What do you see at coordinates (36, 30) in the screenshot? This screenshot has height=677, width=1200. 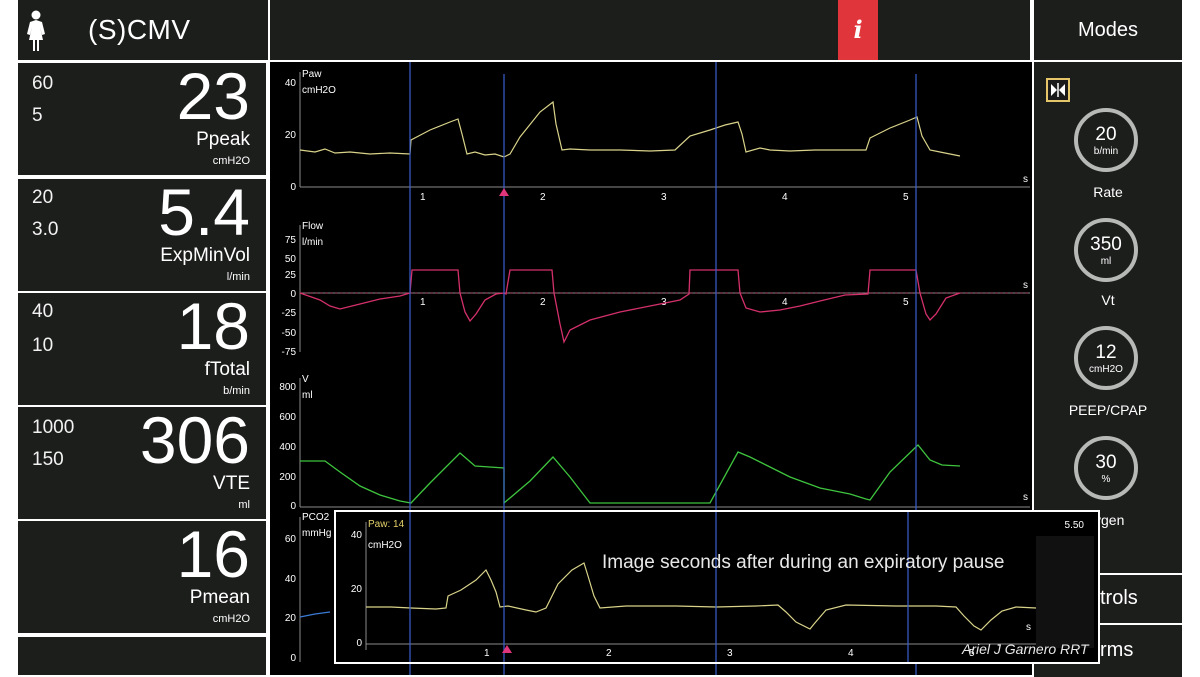 I see `female-patient-icon` at bounding box center [36, 30].